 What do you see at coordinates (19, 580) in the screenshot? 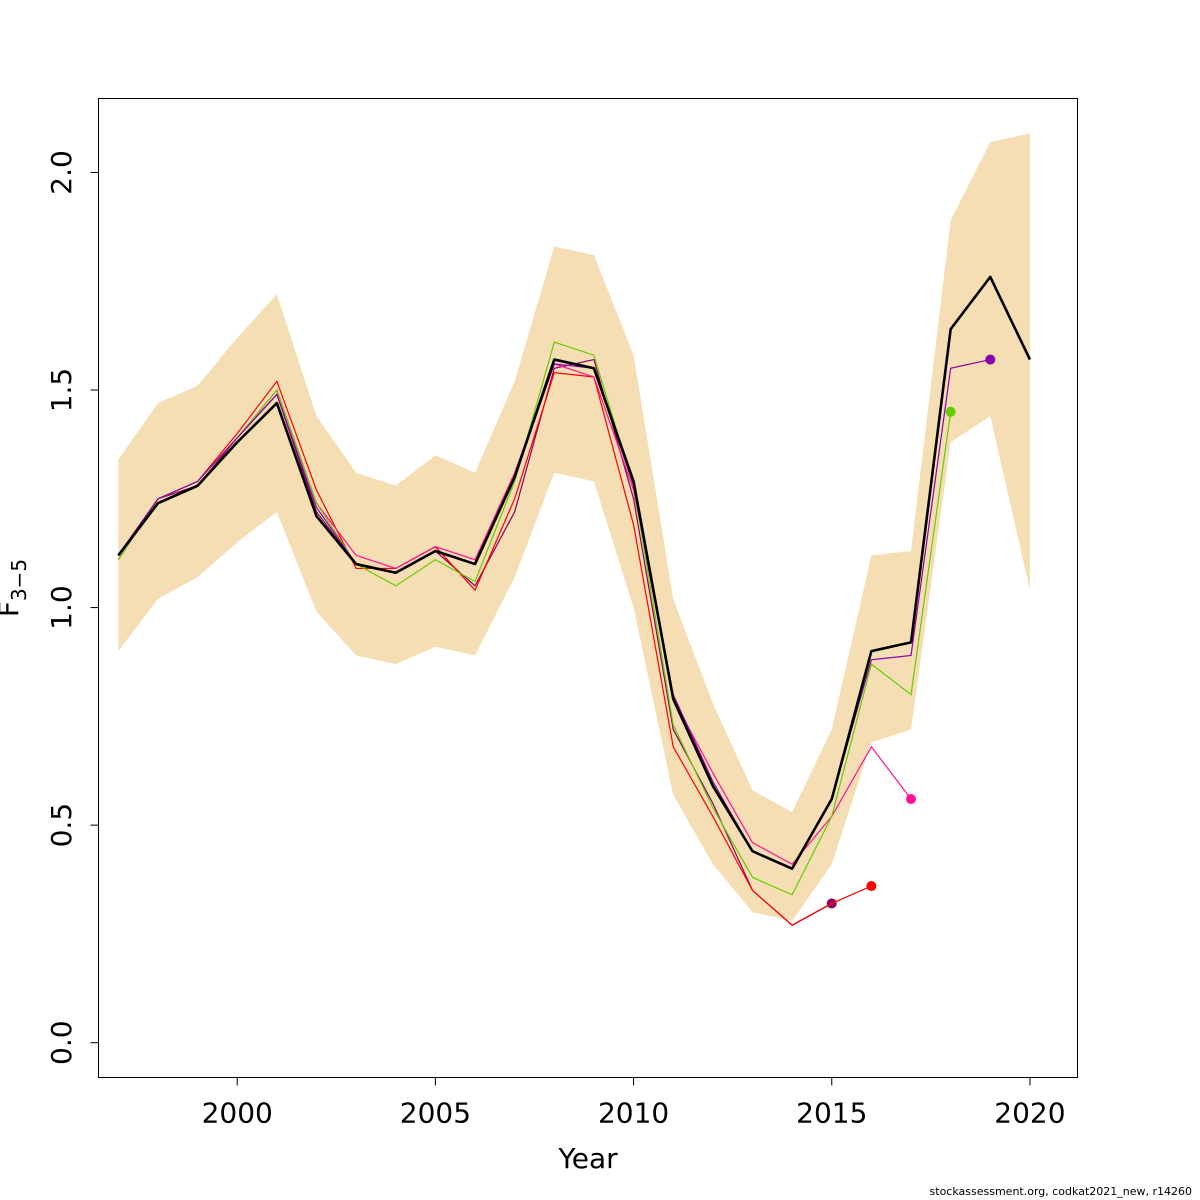
I see `y-axis-title-subscript: 3−5` at bounding box center [19, 580].